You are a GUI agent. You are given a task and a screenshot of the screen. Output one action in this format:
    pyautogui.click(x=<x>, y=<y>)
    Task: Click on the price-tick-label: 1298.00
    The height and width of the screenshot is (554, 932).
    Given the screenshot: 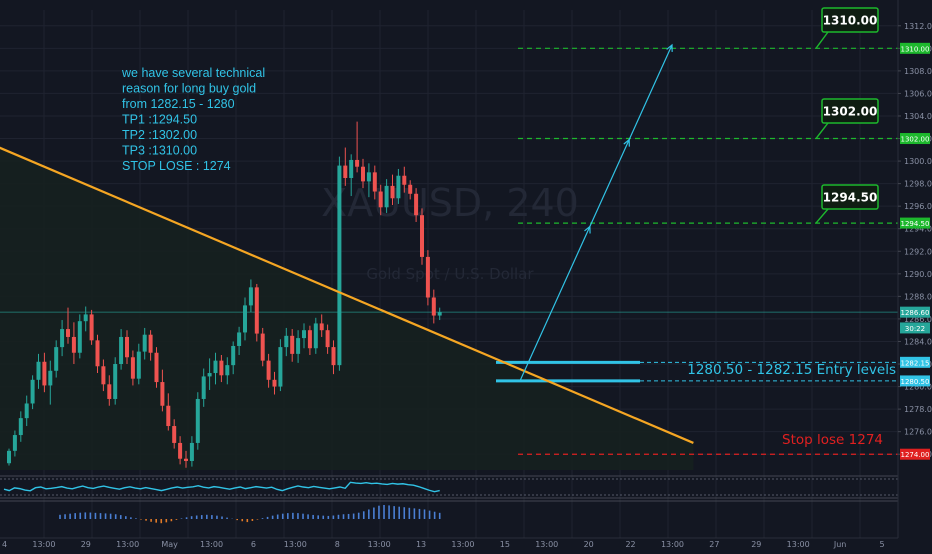 What is the action you would take?
    pyautogui.click(x=918, y=184)
    